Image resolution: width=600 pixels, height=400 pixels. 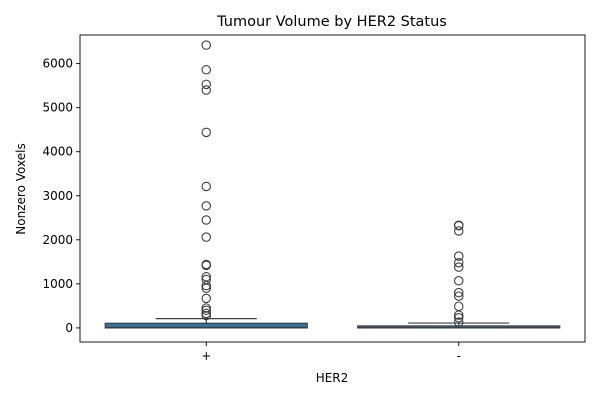 What do you see at coordinates (459, 356) in the screenshot?
I see `x-tick-label: -` at bounding box center [459, 356].